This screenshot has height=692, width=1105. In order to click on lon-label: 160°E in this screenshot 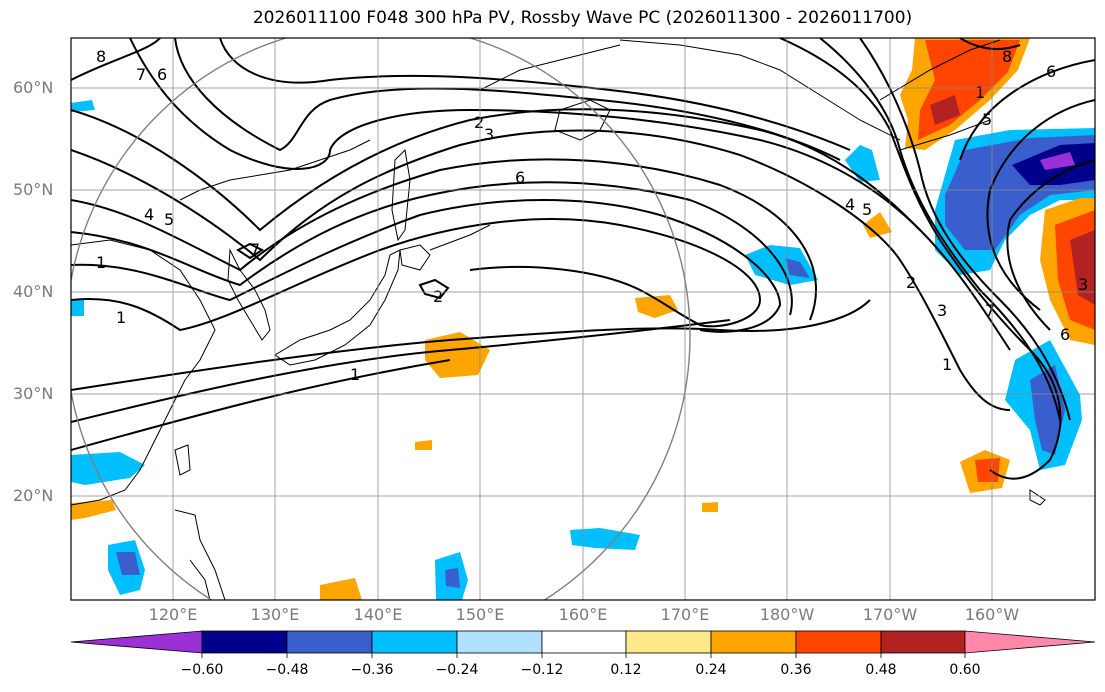, I will do `click(583, 614)`.